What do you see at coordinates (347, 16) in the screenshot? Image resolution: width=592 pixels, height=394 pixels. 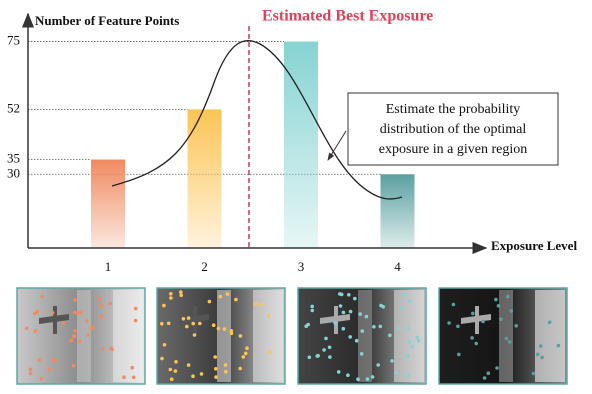 I see `chart-title: Estimated Best Exposure` at bounding box center [347, 16].